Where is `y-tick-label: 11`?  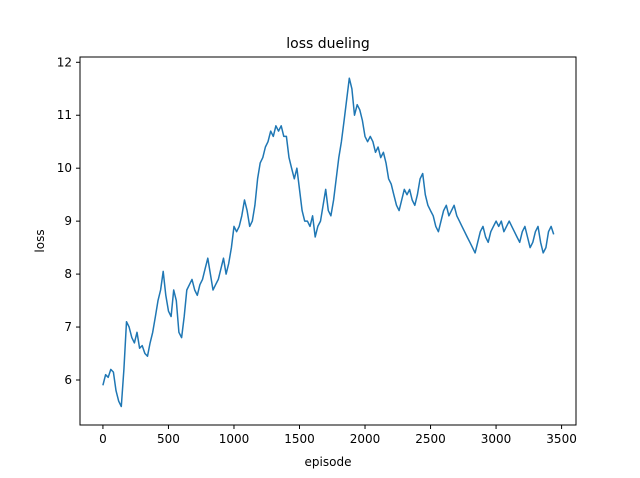 y-tick-label: 11 is located at coordinates (64, 115).